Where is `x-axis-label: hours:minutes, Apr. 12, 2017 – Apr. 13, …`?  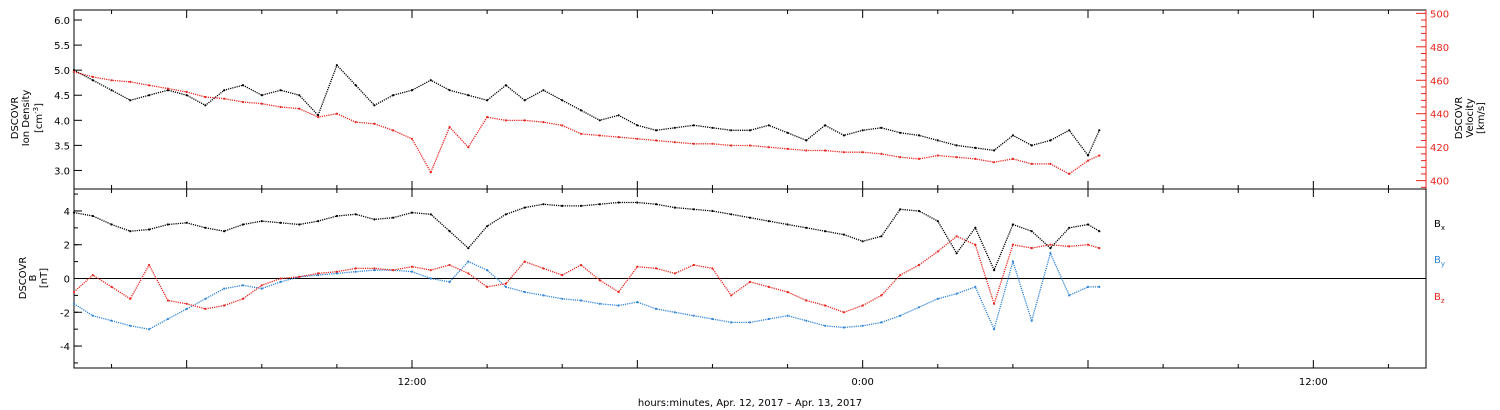 x-axis-label: hours:minutes, Apr. 12, 2017 – Apr. 13, … is located at coordinates (750, 403).